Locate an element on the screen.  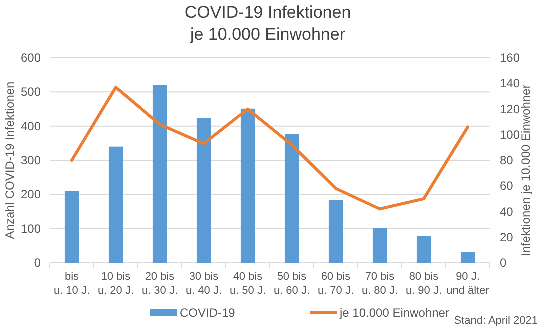
text: Stand: April 2021 is located at coordinates (496, 321).